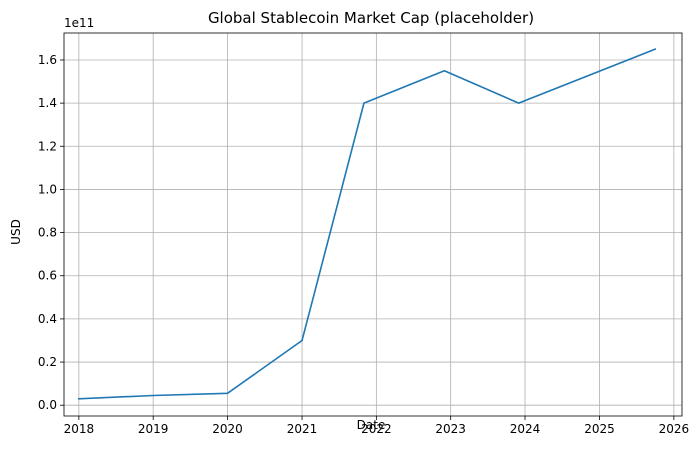 The width and height of the screenshot is (699, 470). Describe the element at coordinates (47, 103) in the screenshot. I see `y-tick-label: 1.4` at that location.